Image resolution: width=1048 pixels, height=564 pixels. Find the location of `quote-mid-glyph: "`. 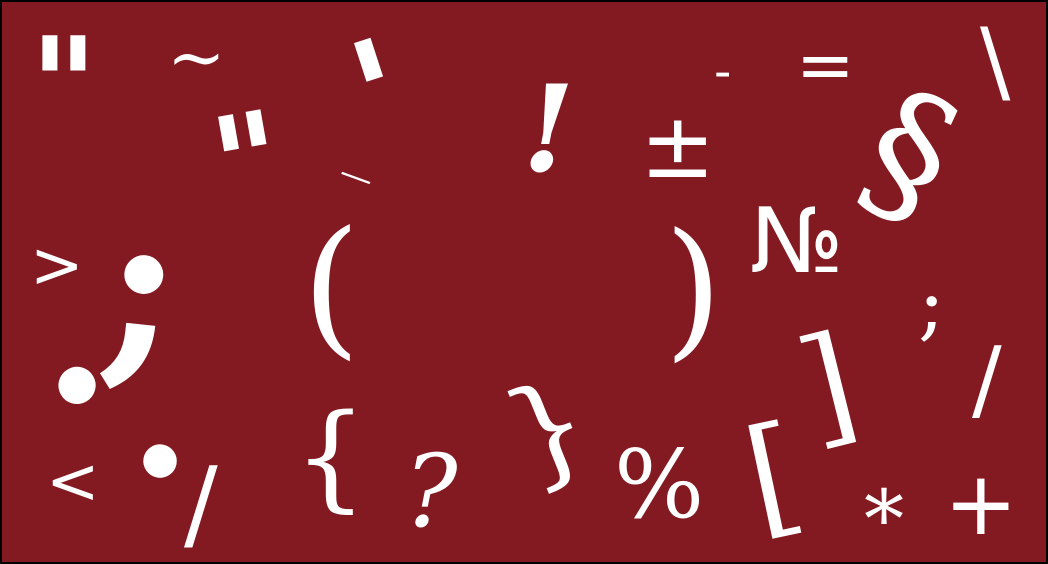

quote-mid-glyph: " is located at coordinates (248, 161).